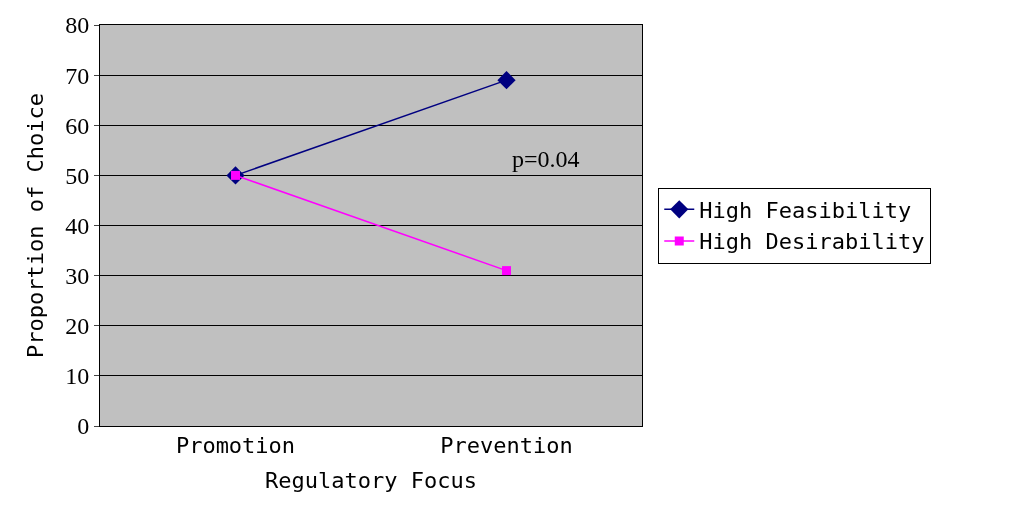 The width and height of the screenshot is (1017, 531). What do you see at coordinates (805, 210) in the screenshot?
I see `legend-label: High Feasibility` at bounding box center [805, 210].